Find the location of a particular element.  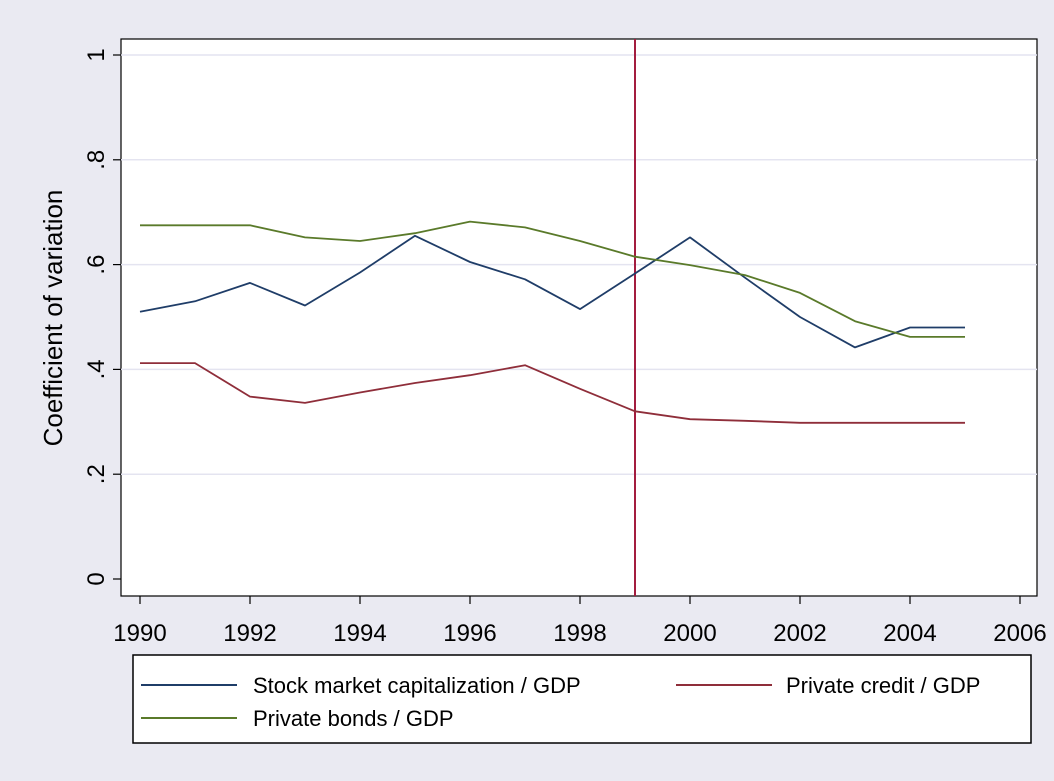

legend-box is located at coordinates (582, 699).